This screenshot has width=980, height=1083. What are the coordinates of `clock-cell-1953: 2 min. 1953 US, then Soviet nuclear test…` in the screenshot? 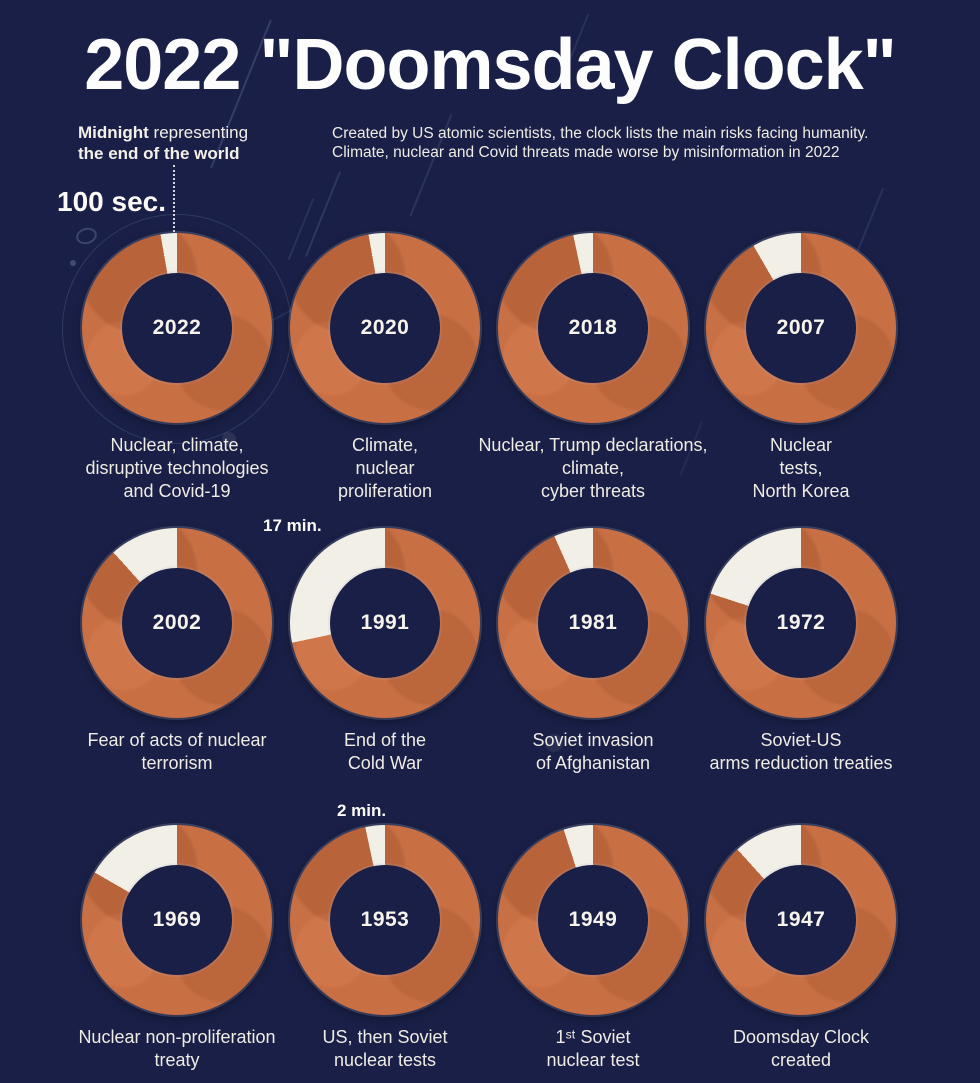 It's located at (385, 936).